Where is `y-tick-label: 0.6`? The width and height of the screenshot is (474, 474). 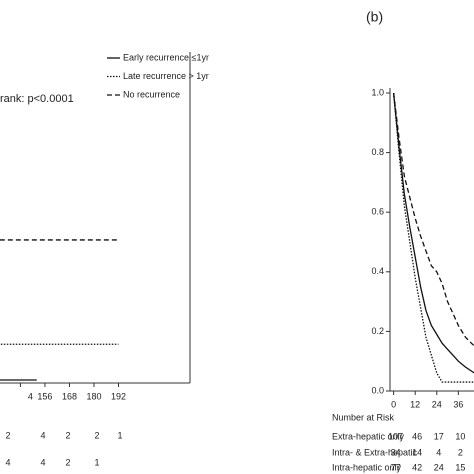
y-tick-label: 0.6 is located at coordinates (377, 212).